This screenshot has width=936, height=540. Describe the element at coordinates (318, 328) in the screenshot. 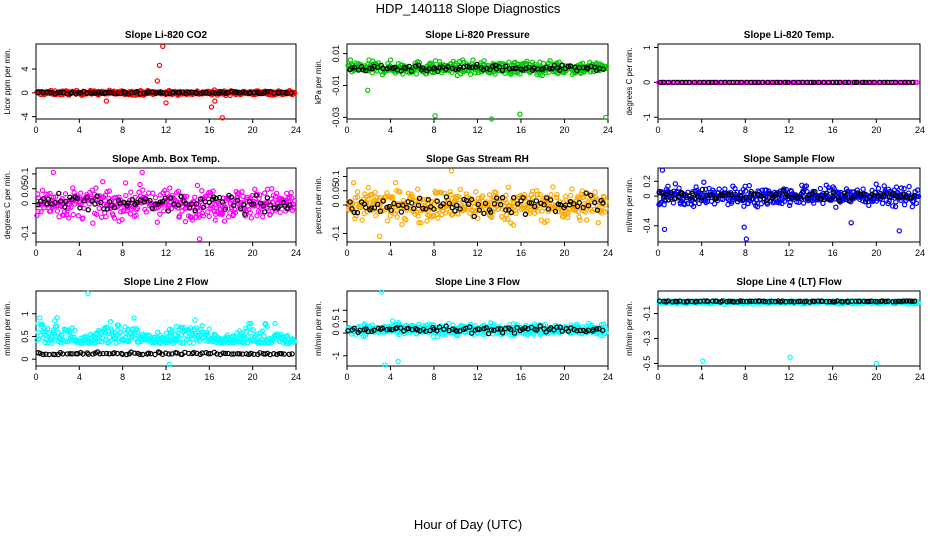

I see `y-axis-label: ml/min per min.` at that location.